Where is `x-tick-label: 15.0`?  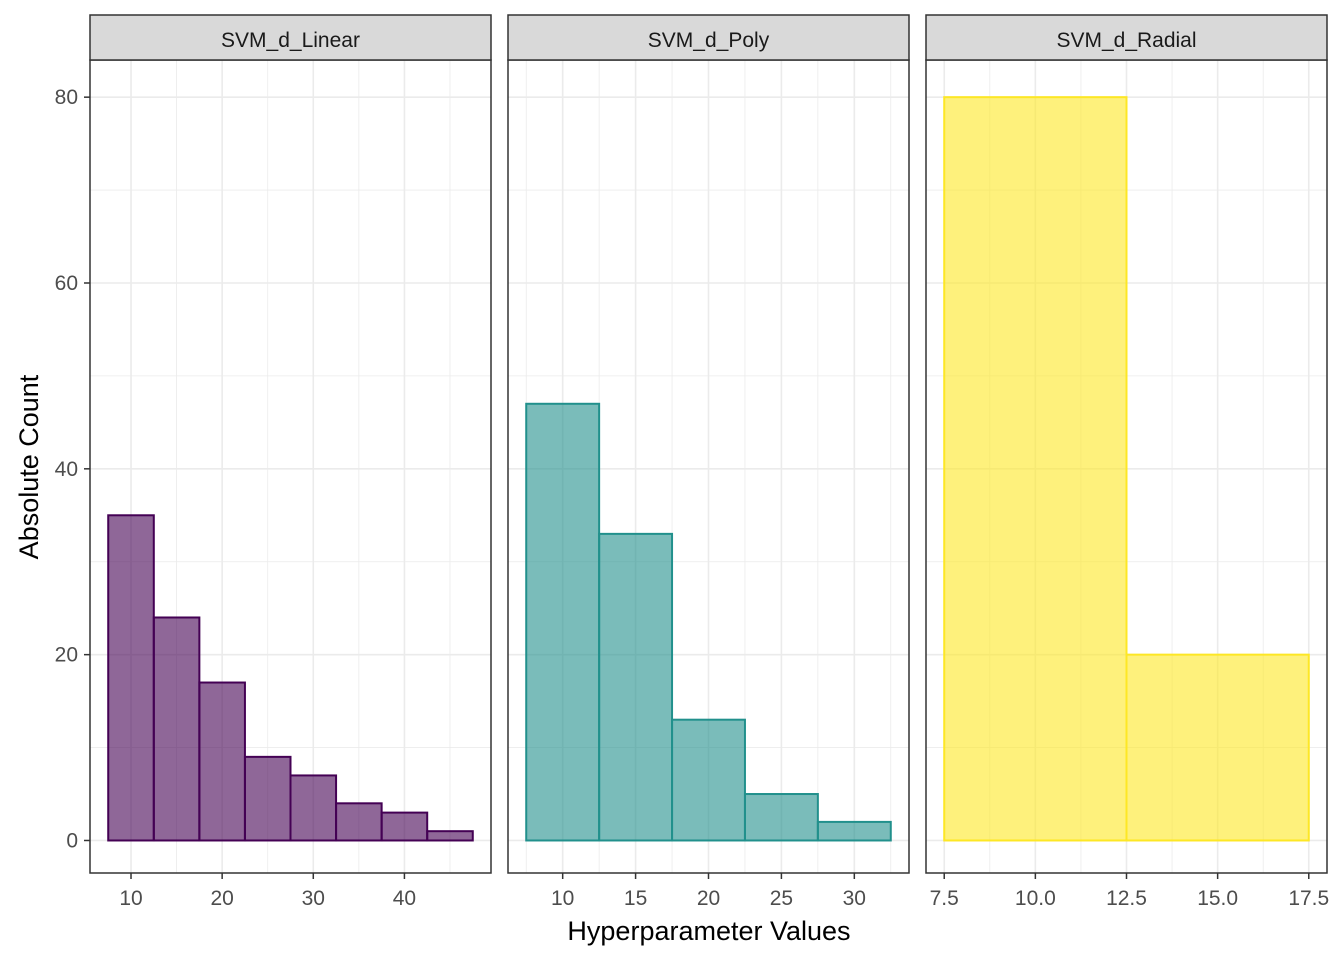 x-tick-label: 15.0 is located at coordinates (1217, 898).